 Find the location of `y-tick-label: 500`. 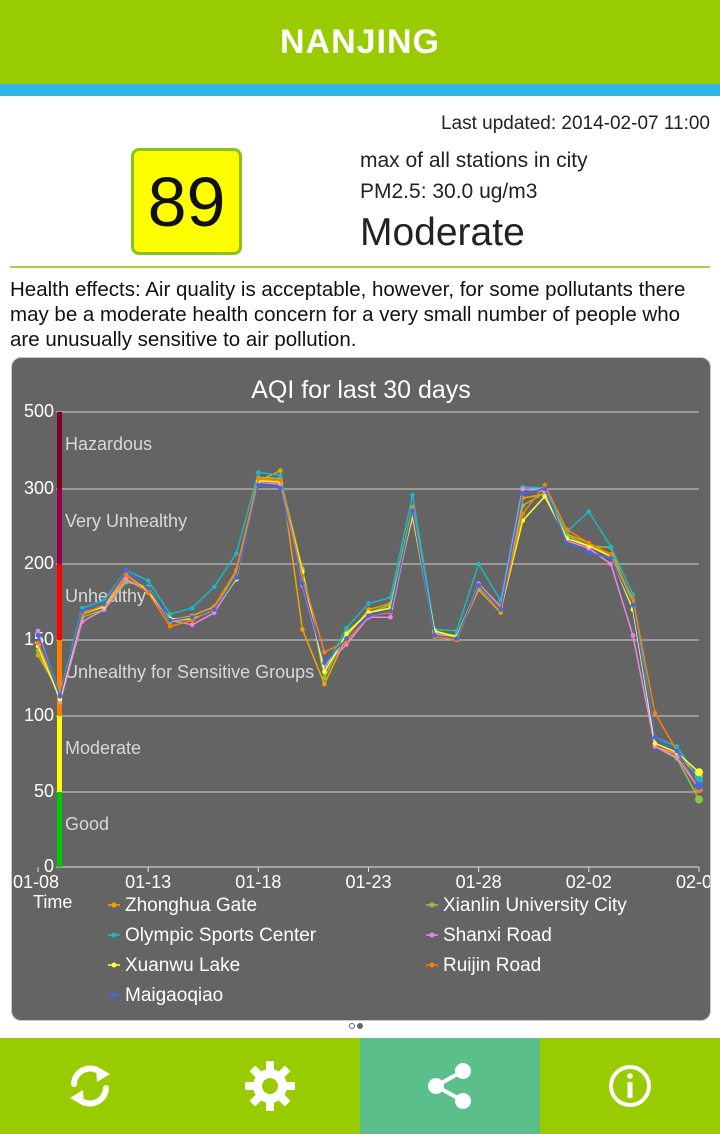

y-tick-label: 500 is located at coordinates (39, 411).